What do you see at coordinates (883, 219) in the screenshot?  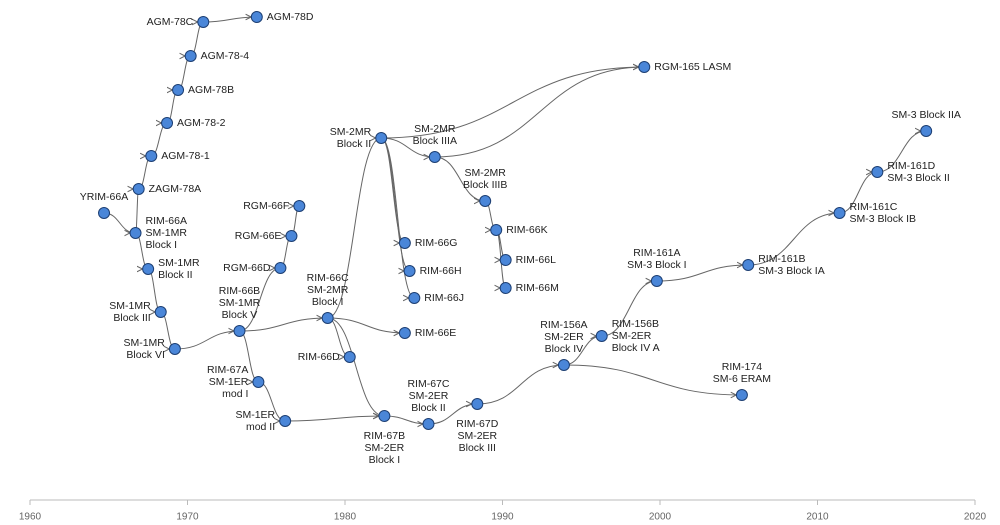 I see `node-label: SM-3 Block IB` at bounding box center [883, 219].